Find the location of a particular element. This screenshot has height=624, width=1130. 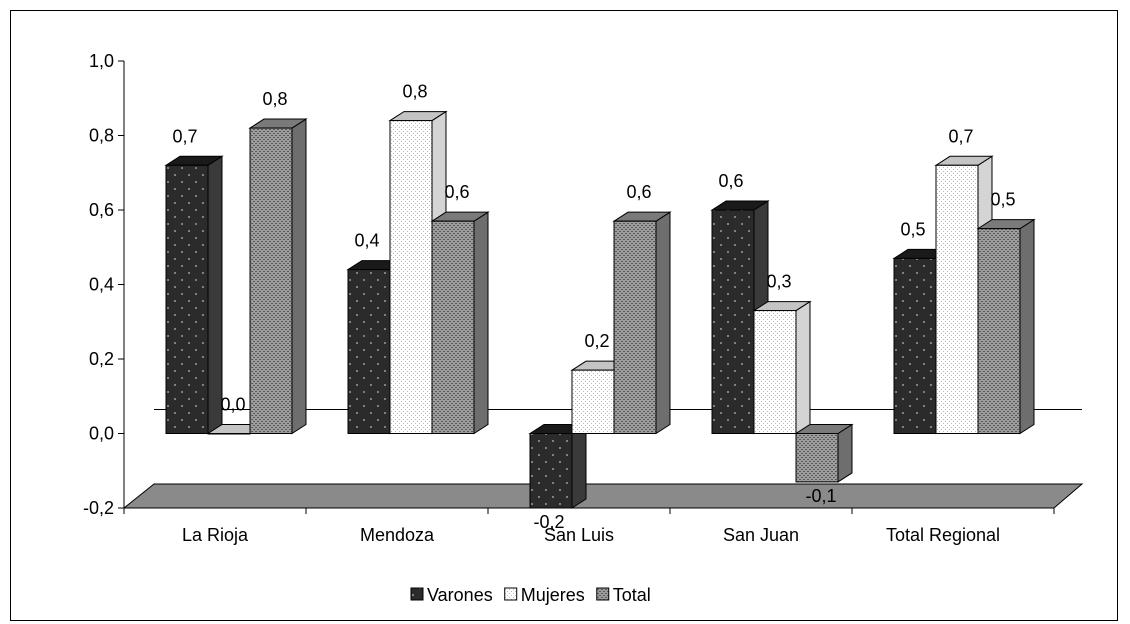

data-label-total-mendoza: 0,6 is located at coordinates (456, 192).